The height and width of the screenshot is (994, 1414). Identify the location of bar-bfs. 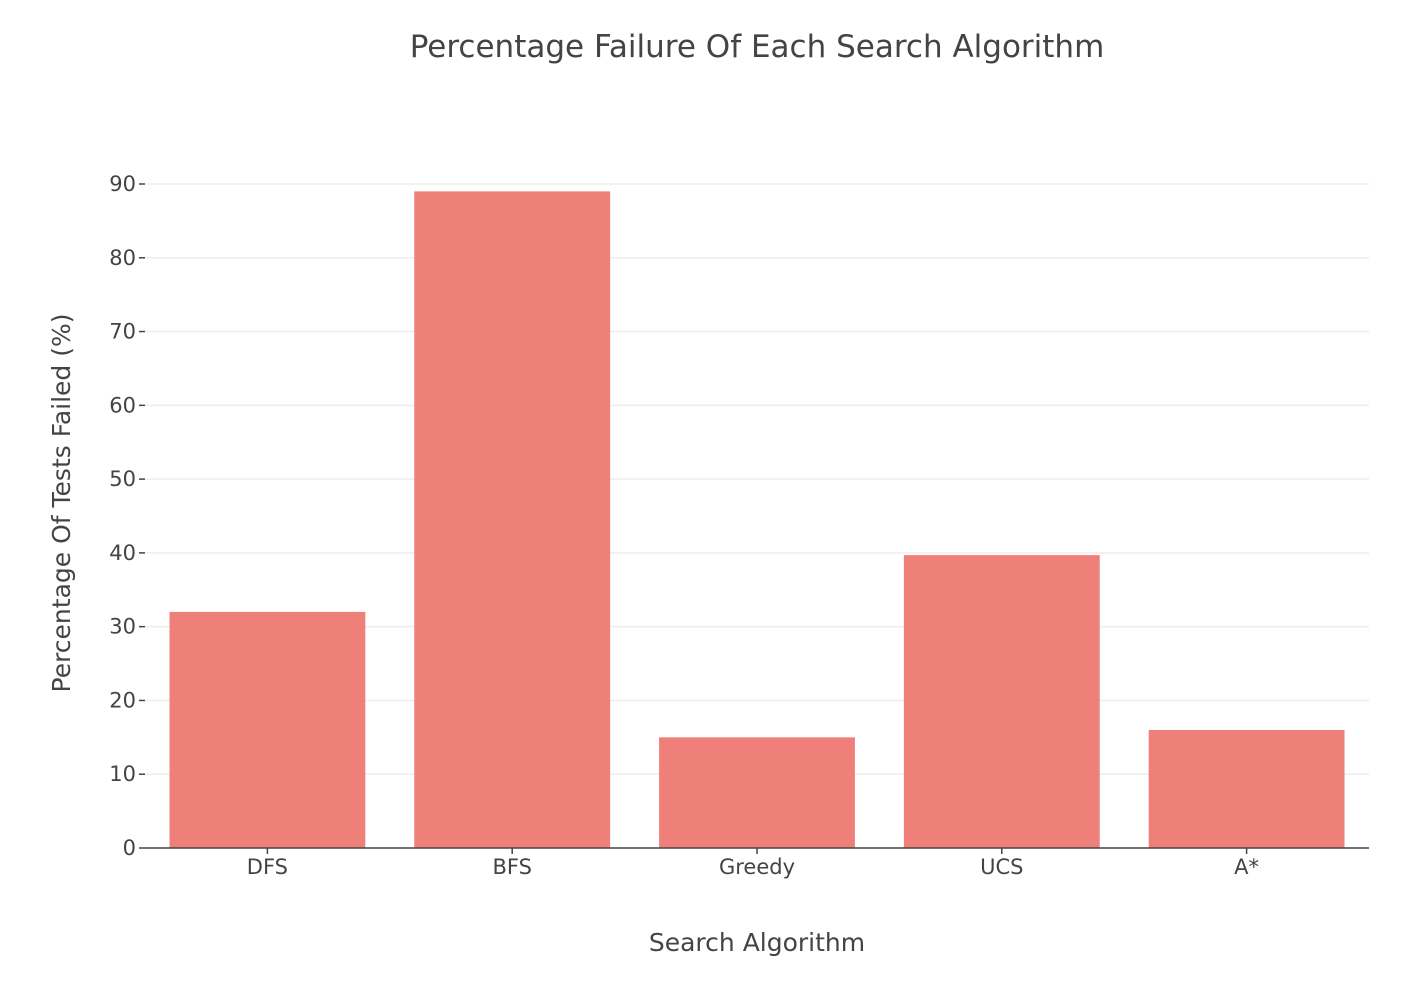
(512, 519).